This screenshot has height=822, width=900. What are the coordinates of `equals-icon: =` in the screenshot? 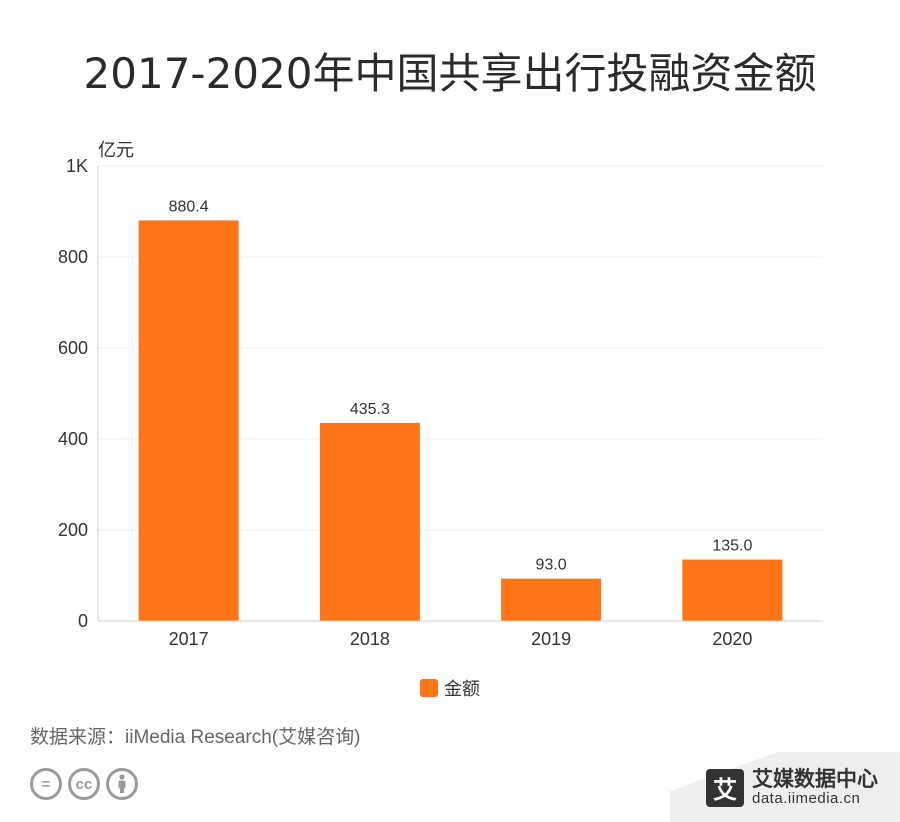 It's located at (46, 784).